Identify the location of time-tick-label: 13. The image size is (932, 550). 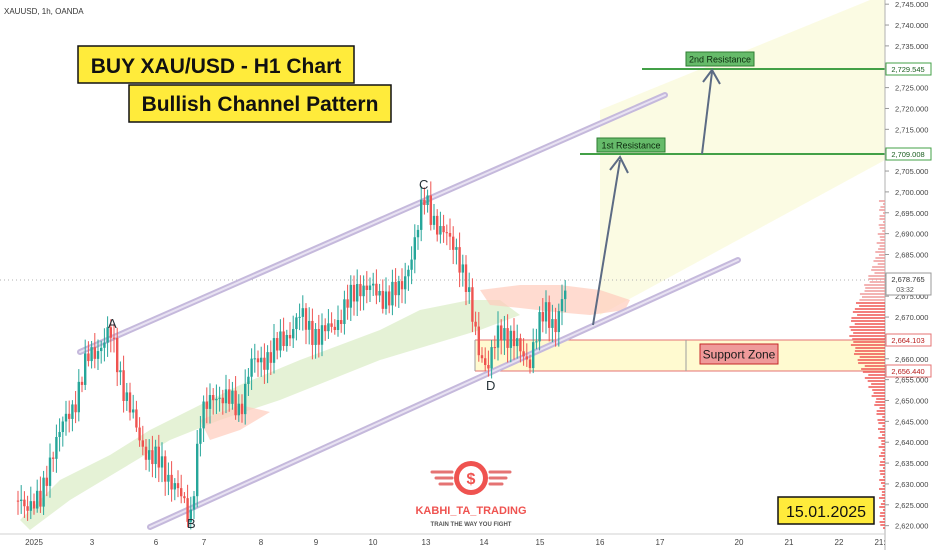
(426, 542).